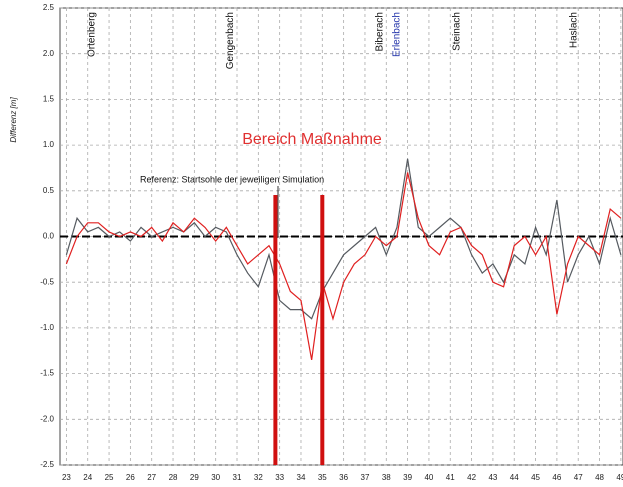 The width and height of the screenshot is (623, 487). I want to click on x-tick-label: 23, so click(66, 477).